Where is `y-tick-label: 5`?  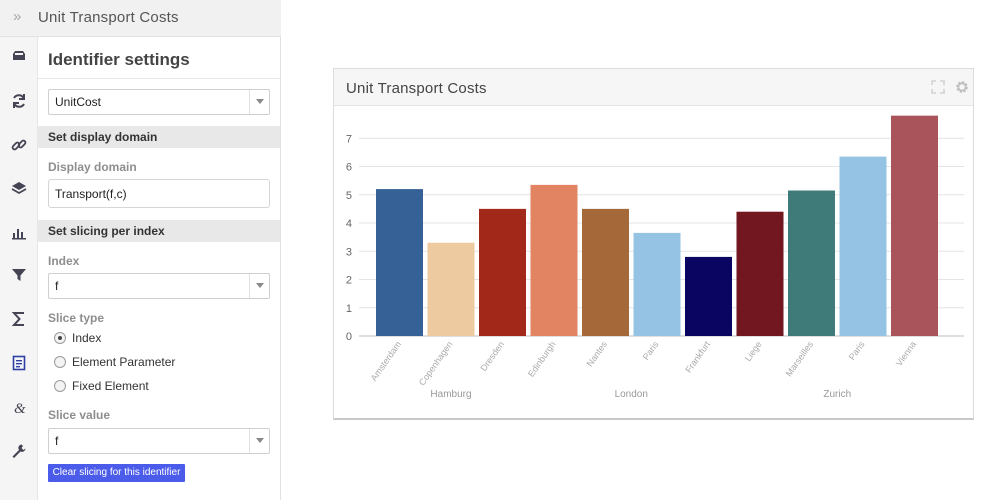
y-tick-label: 5 is located at coordinates (349, 196).